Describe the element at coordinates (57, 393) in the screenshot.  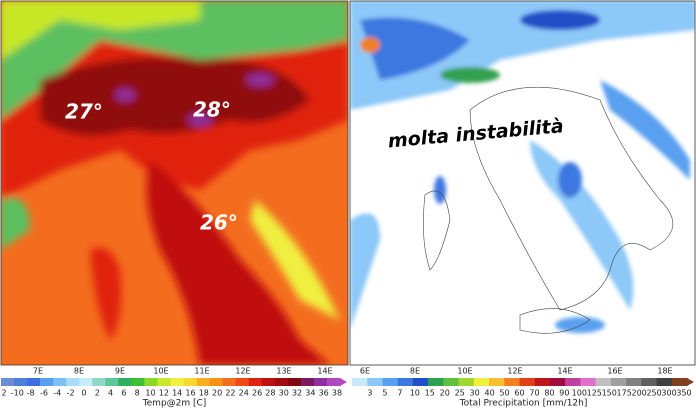
I see `colorbar-tick-label: -4` at that location.